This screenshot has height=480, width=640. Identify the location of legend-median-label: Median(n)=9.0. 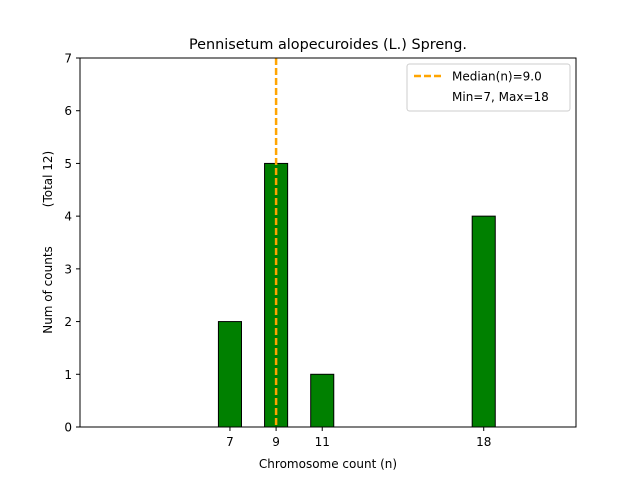
(497, 77).